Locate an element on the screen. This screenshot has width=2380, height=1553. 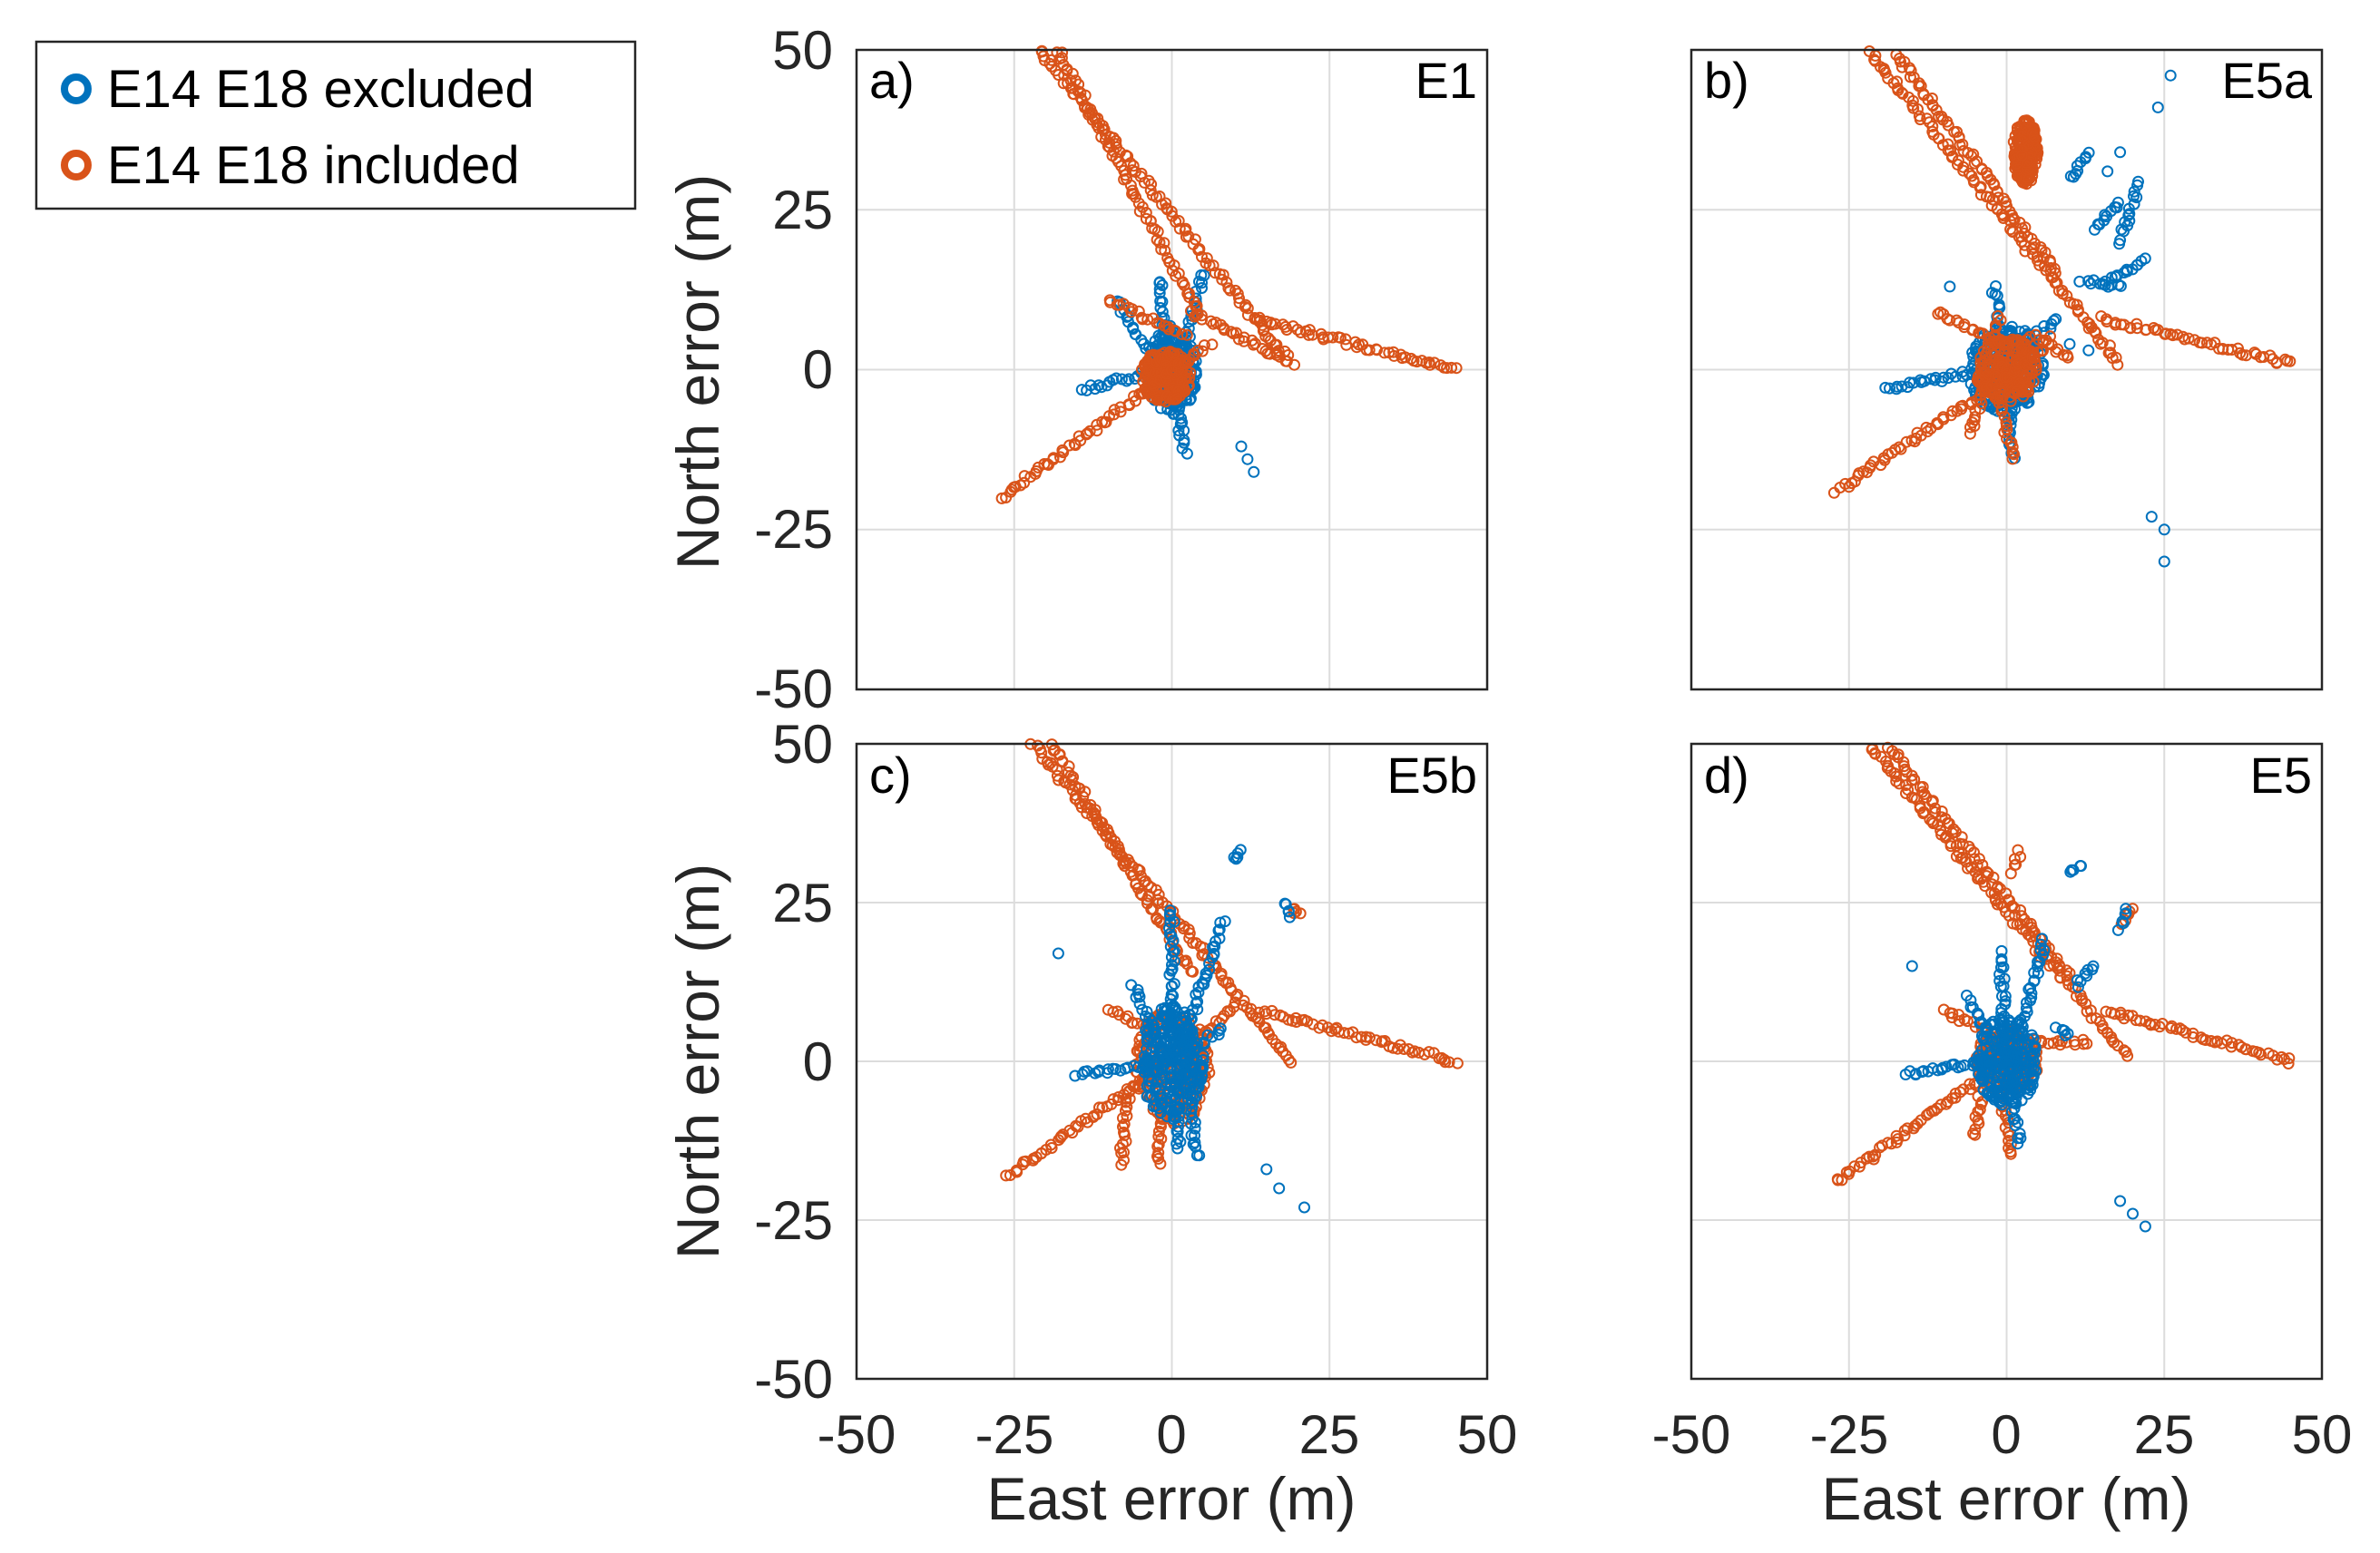
panel-d-grid is located at coordinates (2007, 1061).